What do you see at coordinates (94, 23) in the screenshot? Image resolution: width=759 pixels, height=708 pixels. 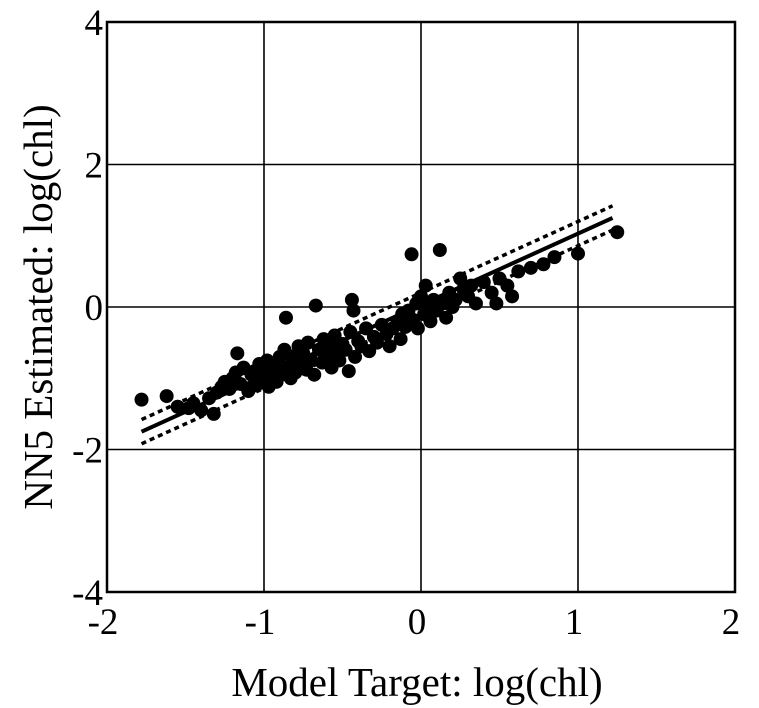 I see `y-tick-label: 4` at bounding box center [94, 23].